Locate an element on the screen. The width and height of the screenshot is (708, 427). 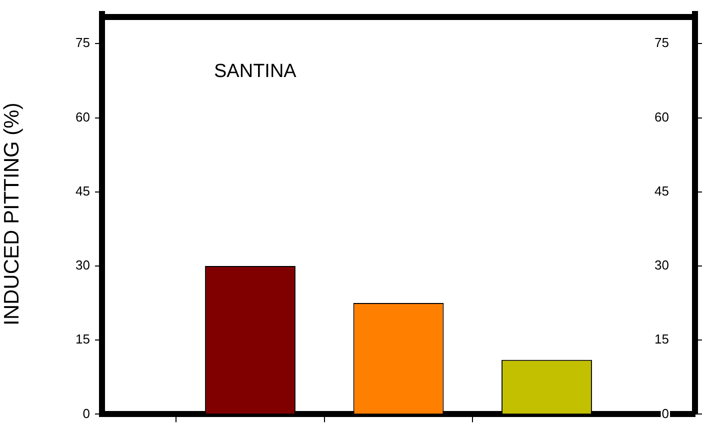
annotation: SANTINA is located at coordinates (255, 71).